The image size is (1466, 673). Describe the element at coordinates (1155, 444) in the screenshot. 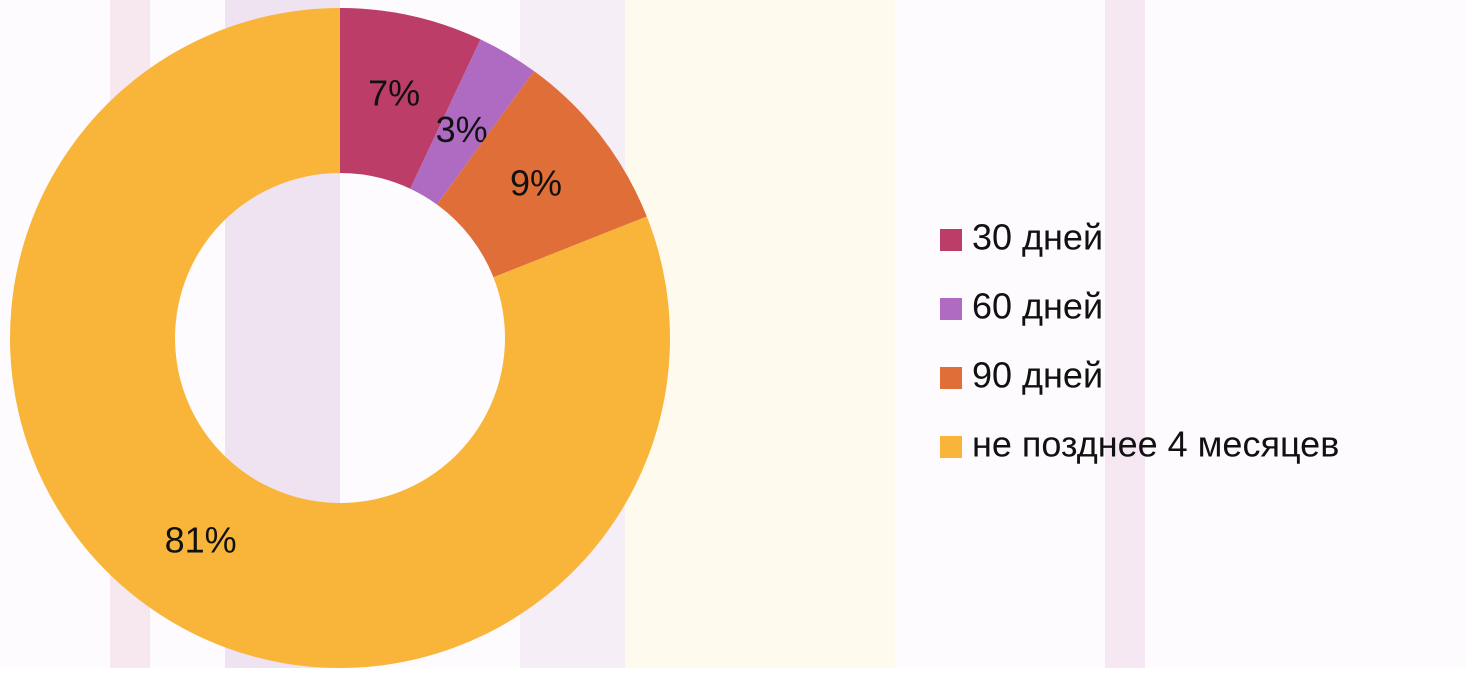

I see `legend-label: не позднее 4 месяцев` at that location.